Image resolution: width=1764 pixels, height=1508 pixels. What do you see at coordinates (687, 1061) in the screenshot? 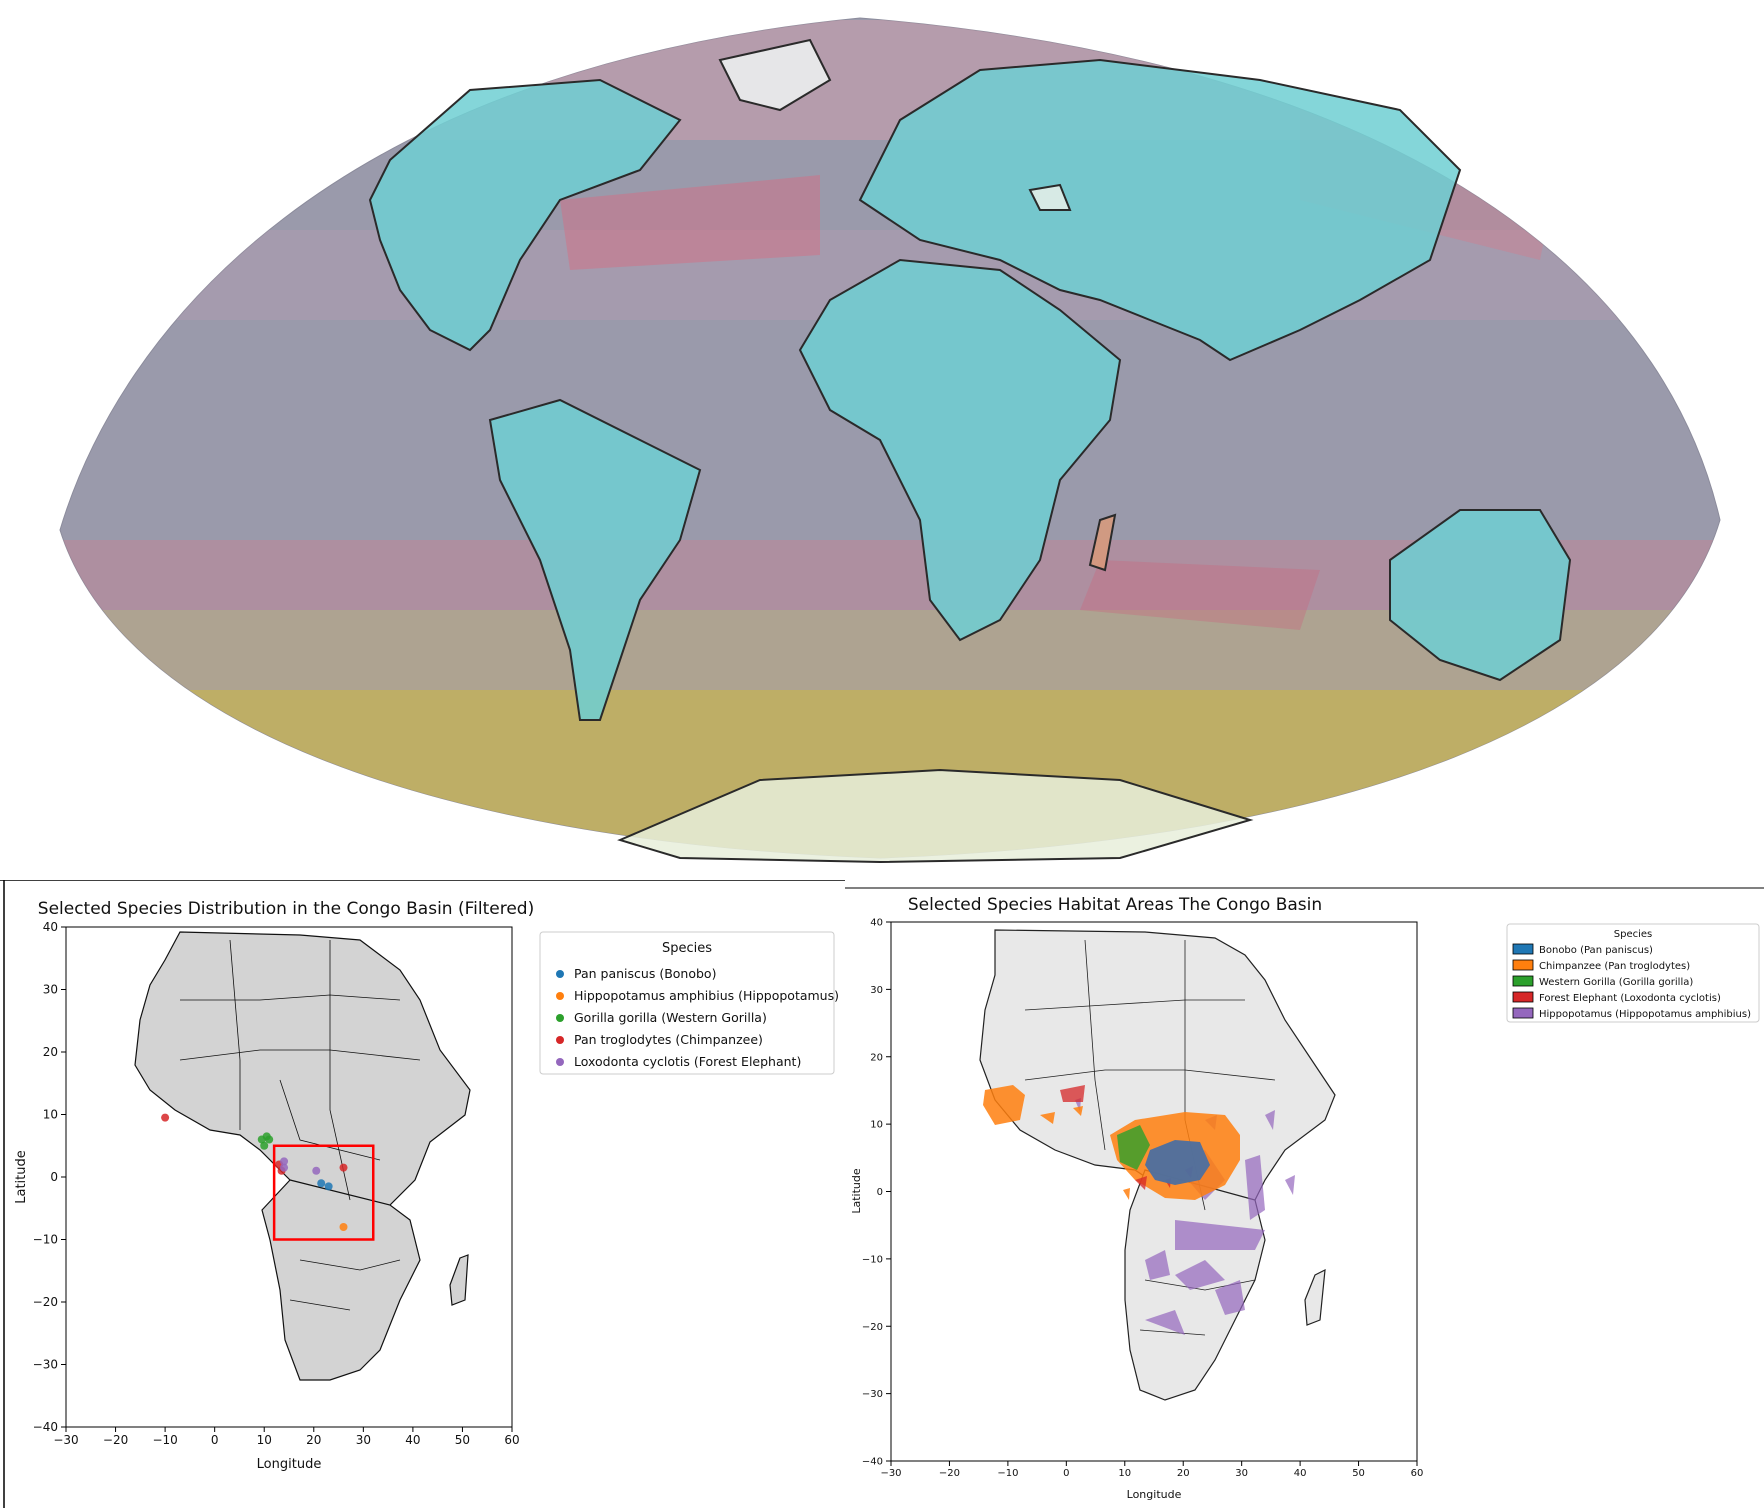
I see `legend-label: Loxodonta cyclotis (Forest Elephant)` at bounding box center [687, 1061].